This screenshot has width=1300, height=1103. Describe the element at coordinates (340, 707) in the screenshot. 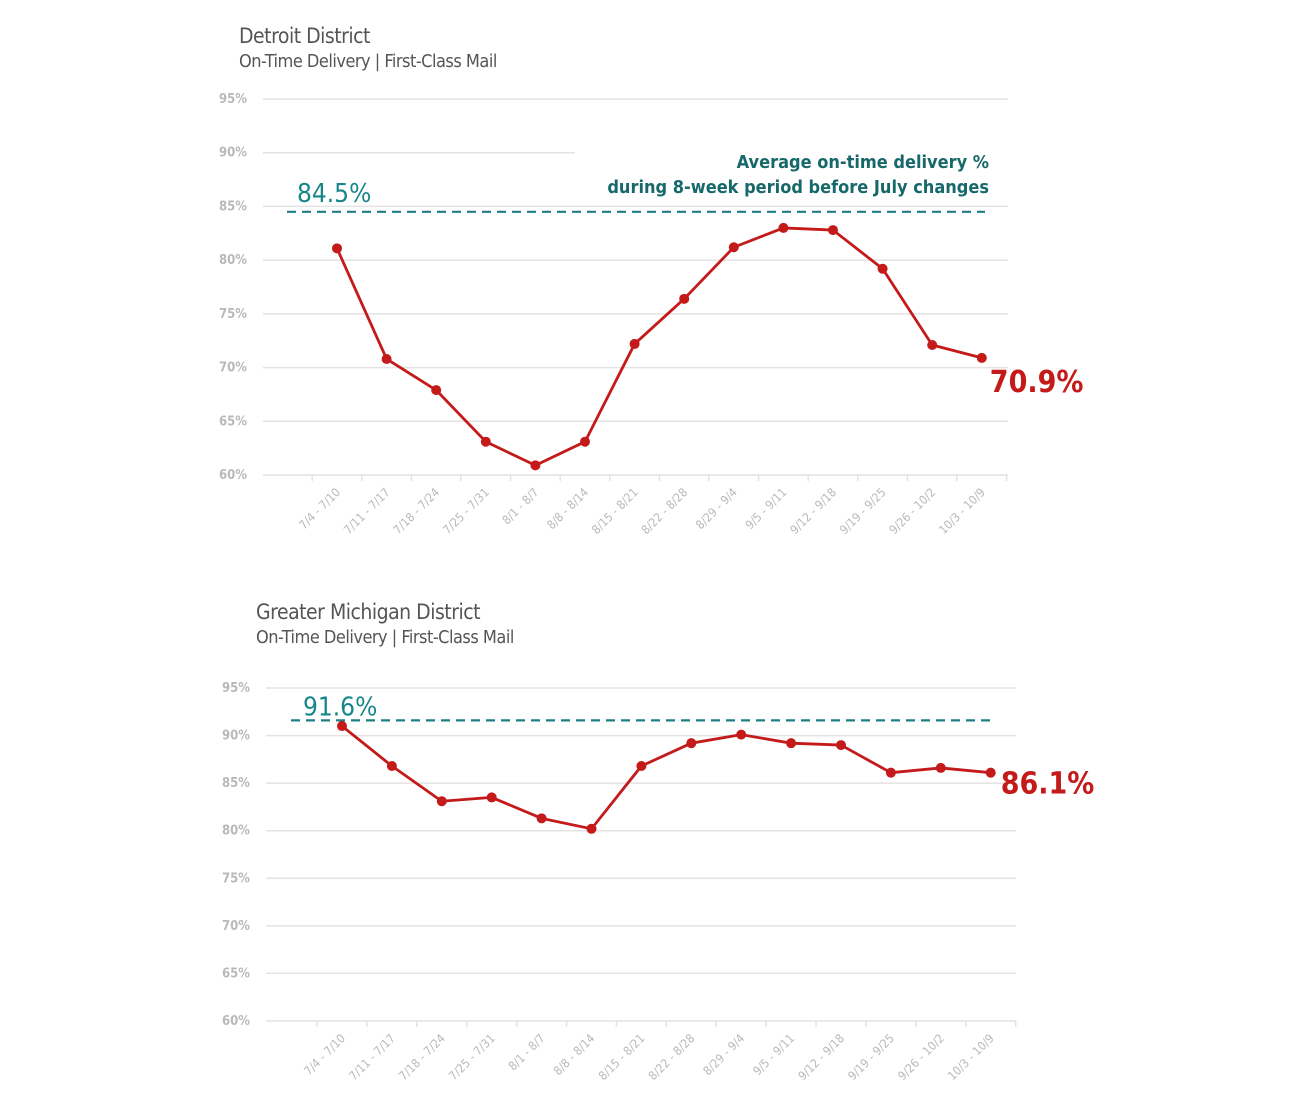

I see `average-value-label: 91.6%` at that location.